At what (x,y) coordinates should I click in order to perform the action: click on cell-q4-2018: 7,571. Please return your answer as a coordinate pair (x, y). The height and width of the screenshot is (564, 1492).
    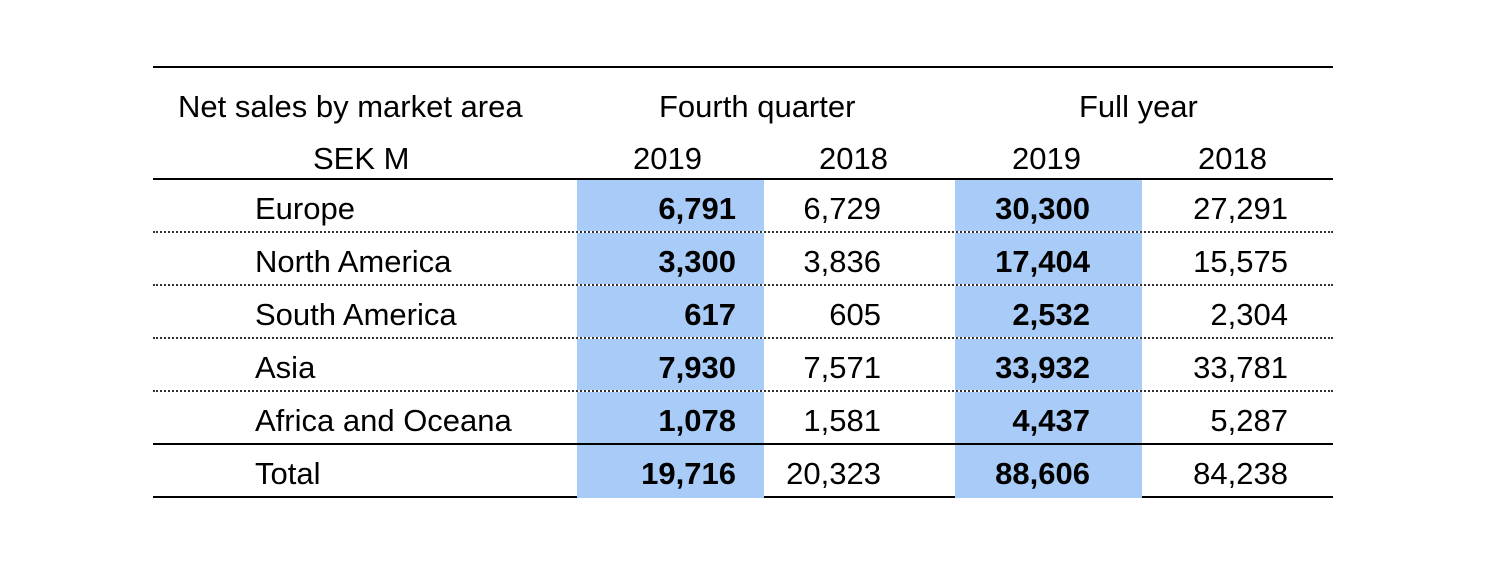
    Looking at the image, I should click on (842, 367).